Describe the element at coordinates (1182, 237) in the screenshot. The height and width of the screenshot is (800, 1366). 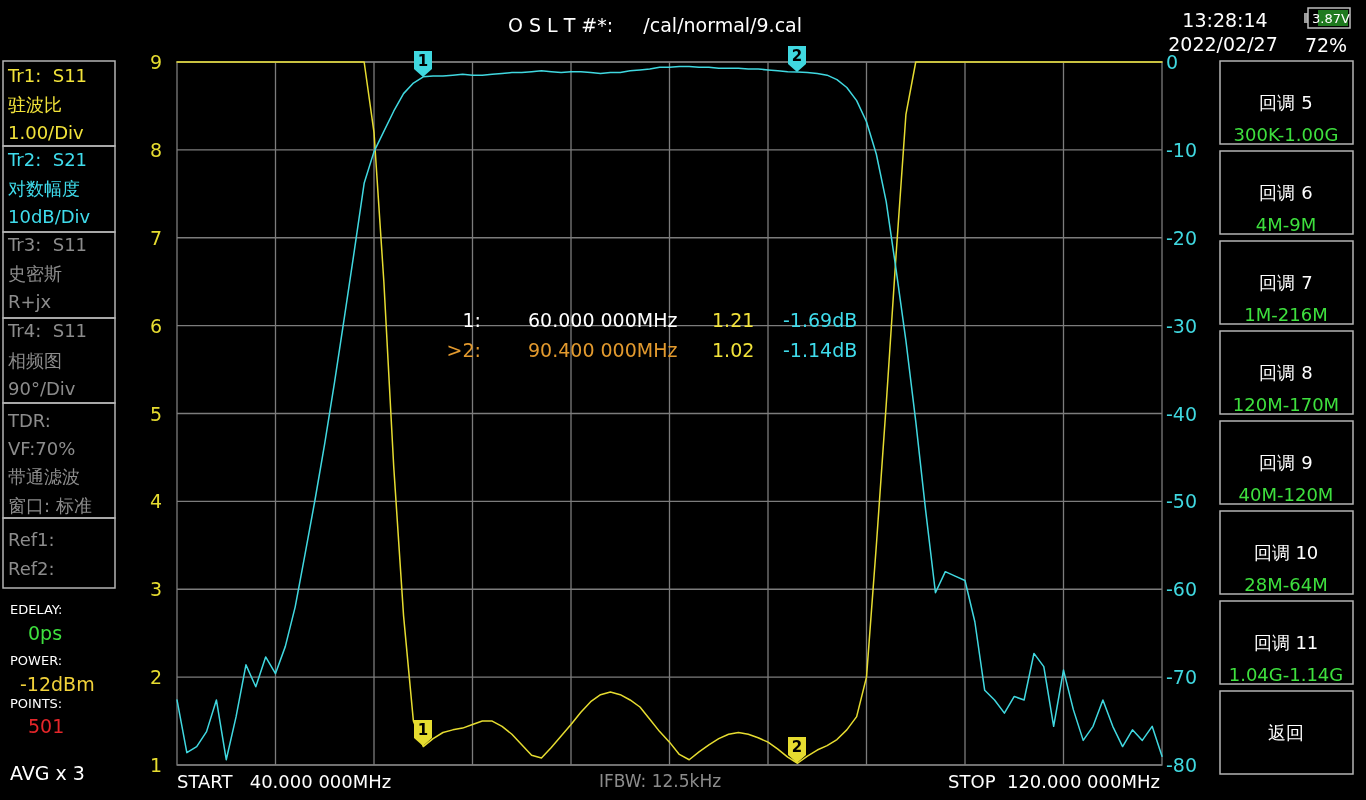
I see `y2-tick-label: -20` at that location.